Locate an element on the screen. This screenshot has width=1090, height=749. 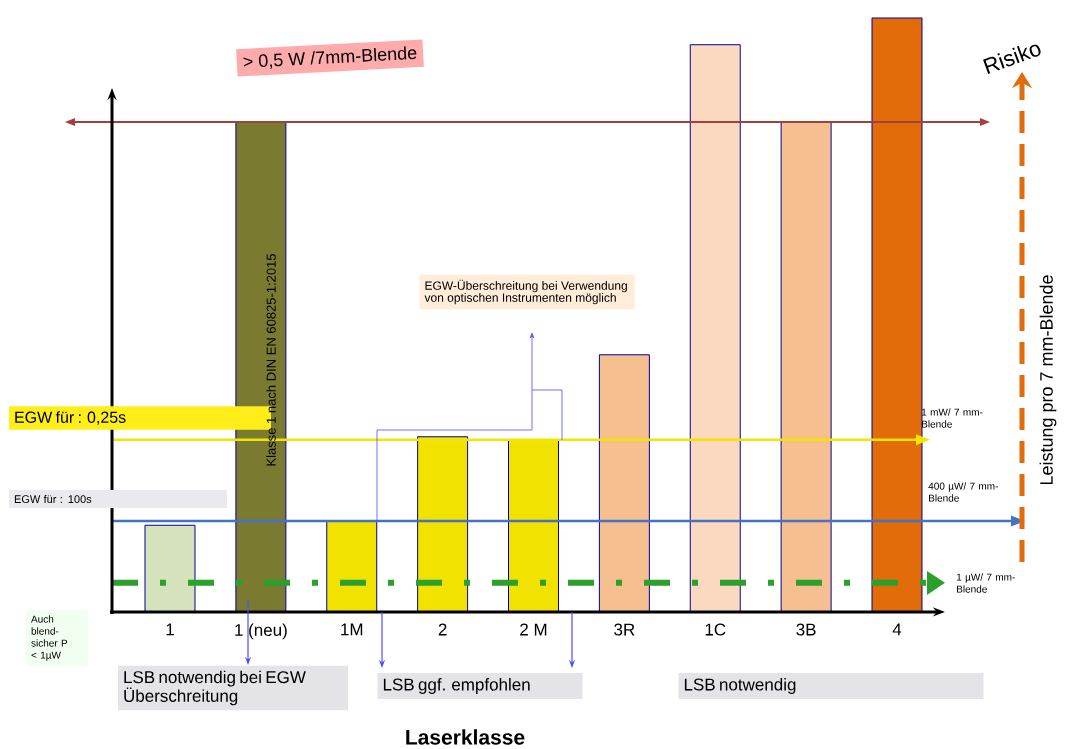
ref-line-label: 400 µW/ 7 mm-Blende is located at coordinates (963, 492).